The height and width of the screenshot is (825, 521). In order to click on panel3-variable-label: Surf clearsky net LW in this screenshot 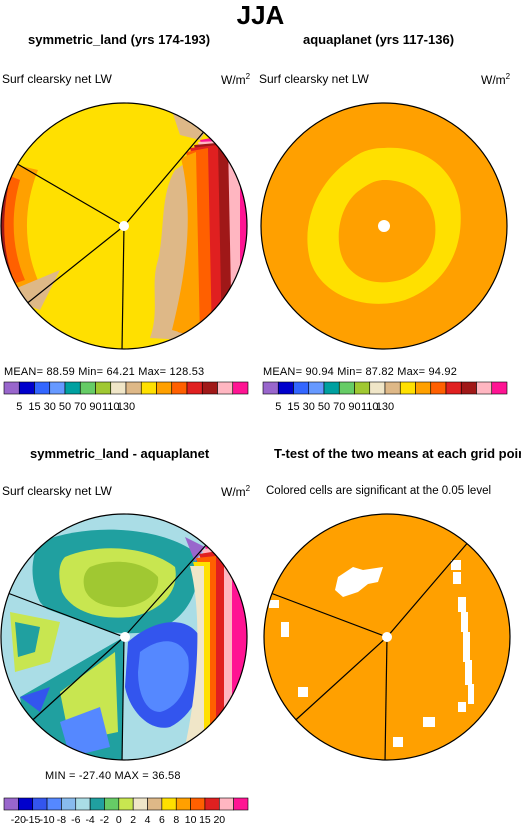, I will do `click(57, 491)`.